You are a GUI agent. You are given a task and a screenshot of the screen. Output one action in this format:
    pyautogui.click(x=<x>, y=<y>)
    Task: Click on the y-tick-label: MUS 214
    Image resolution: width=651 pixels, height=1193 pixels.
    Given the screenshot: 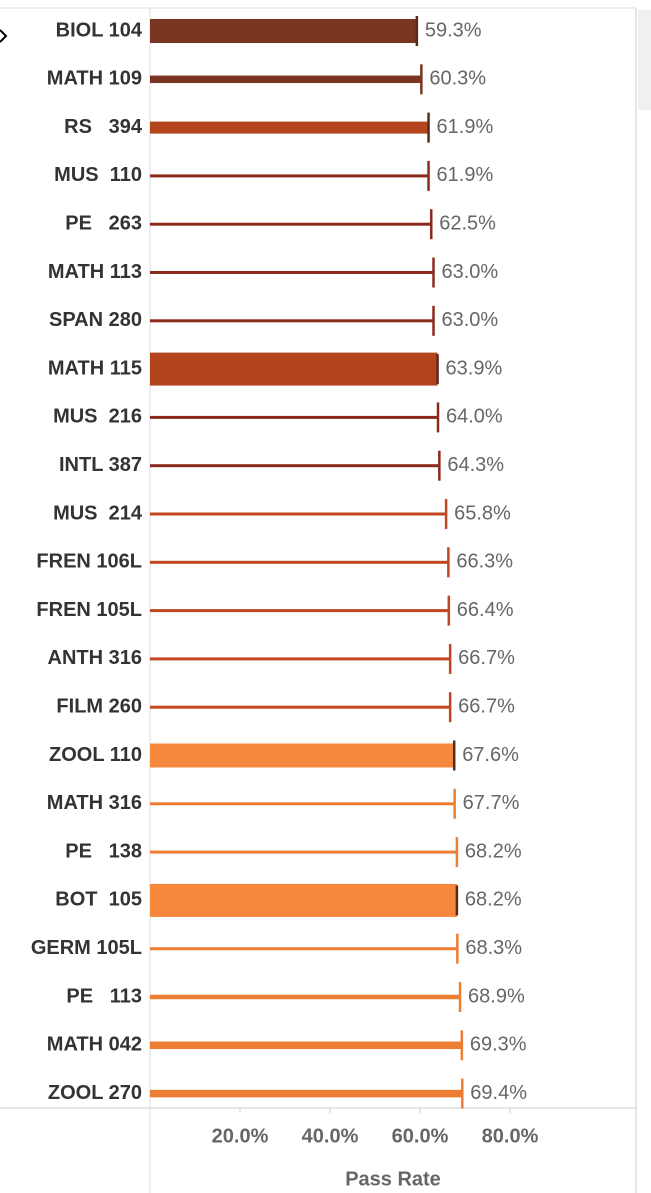 What is the action you would take?
    pyautogui.click(x=98, y=513)
    